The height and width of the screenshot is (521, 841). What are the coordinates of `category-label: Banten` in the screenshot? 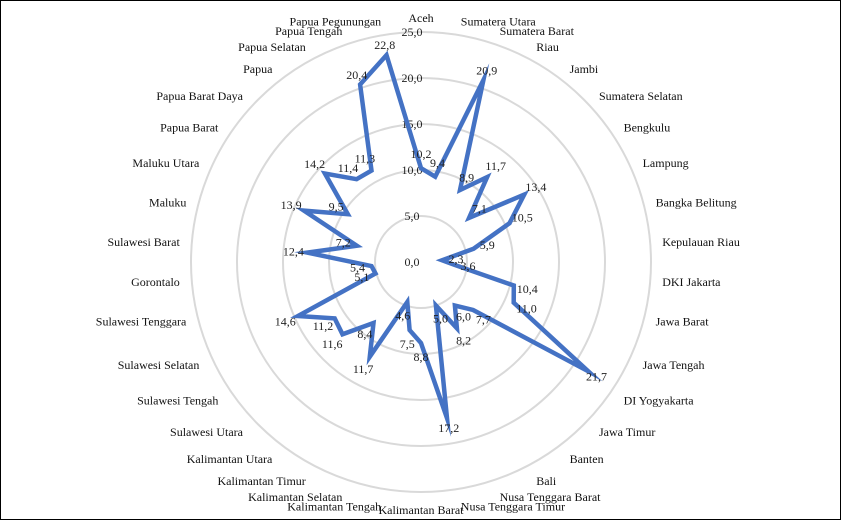 It's located at (587, 459).